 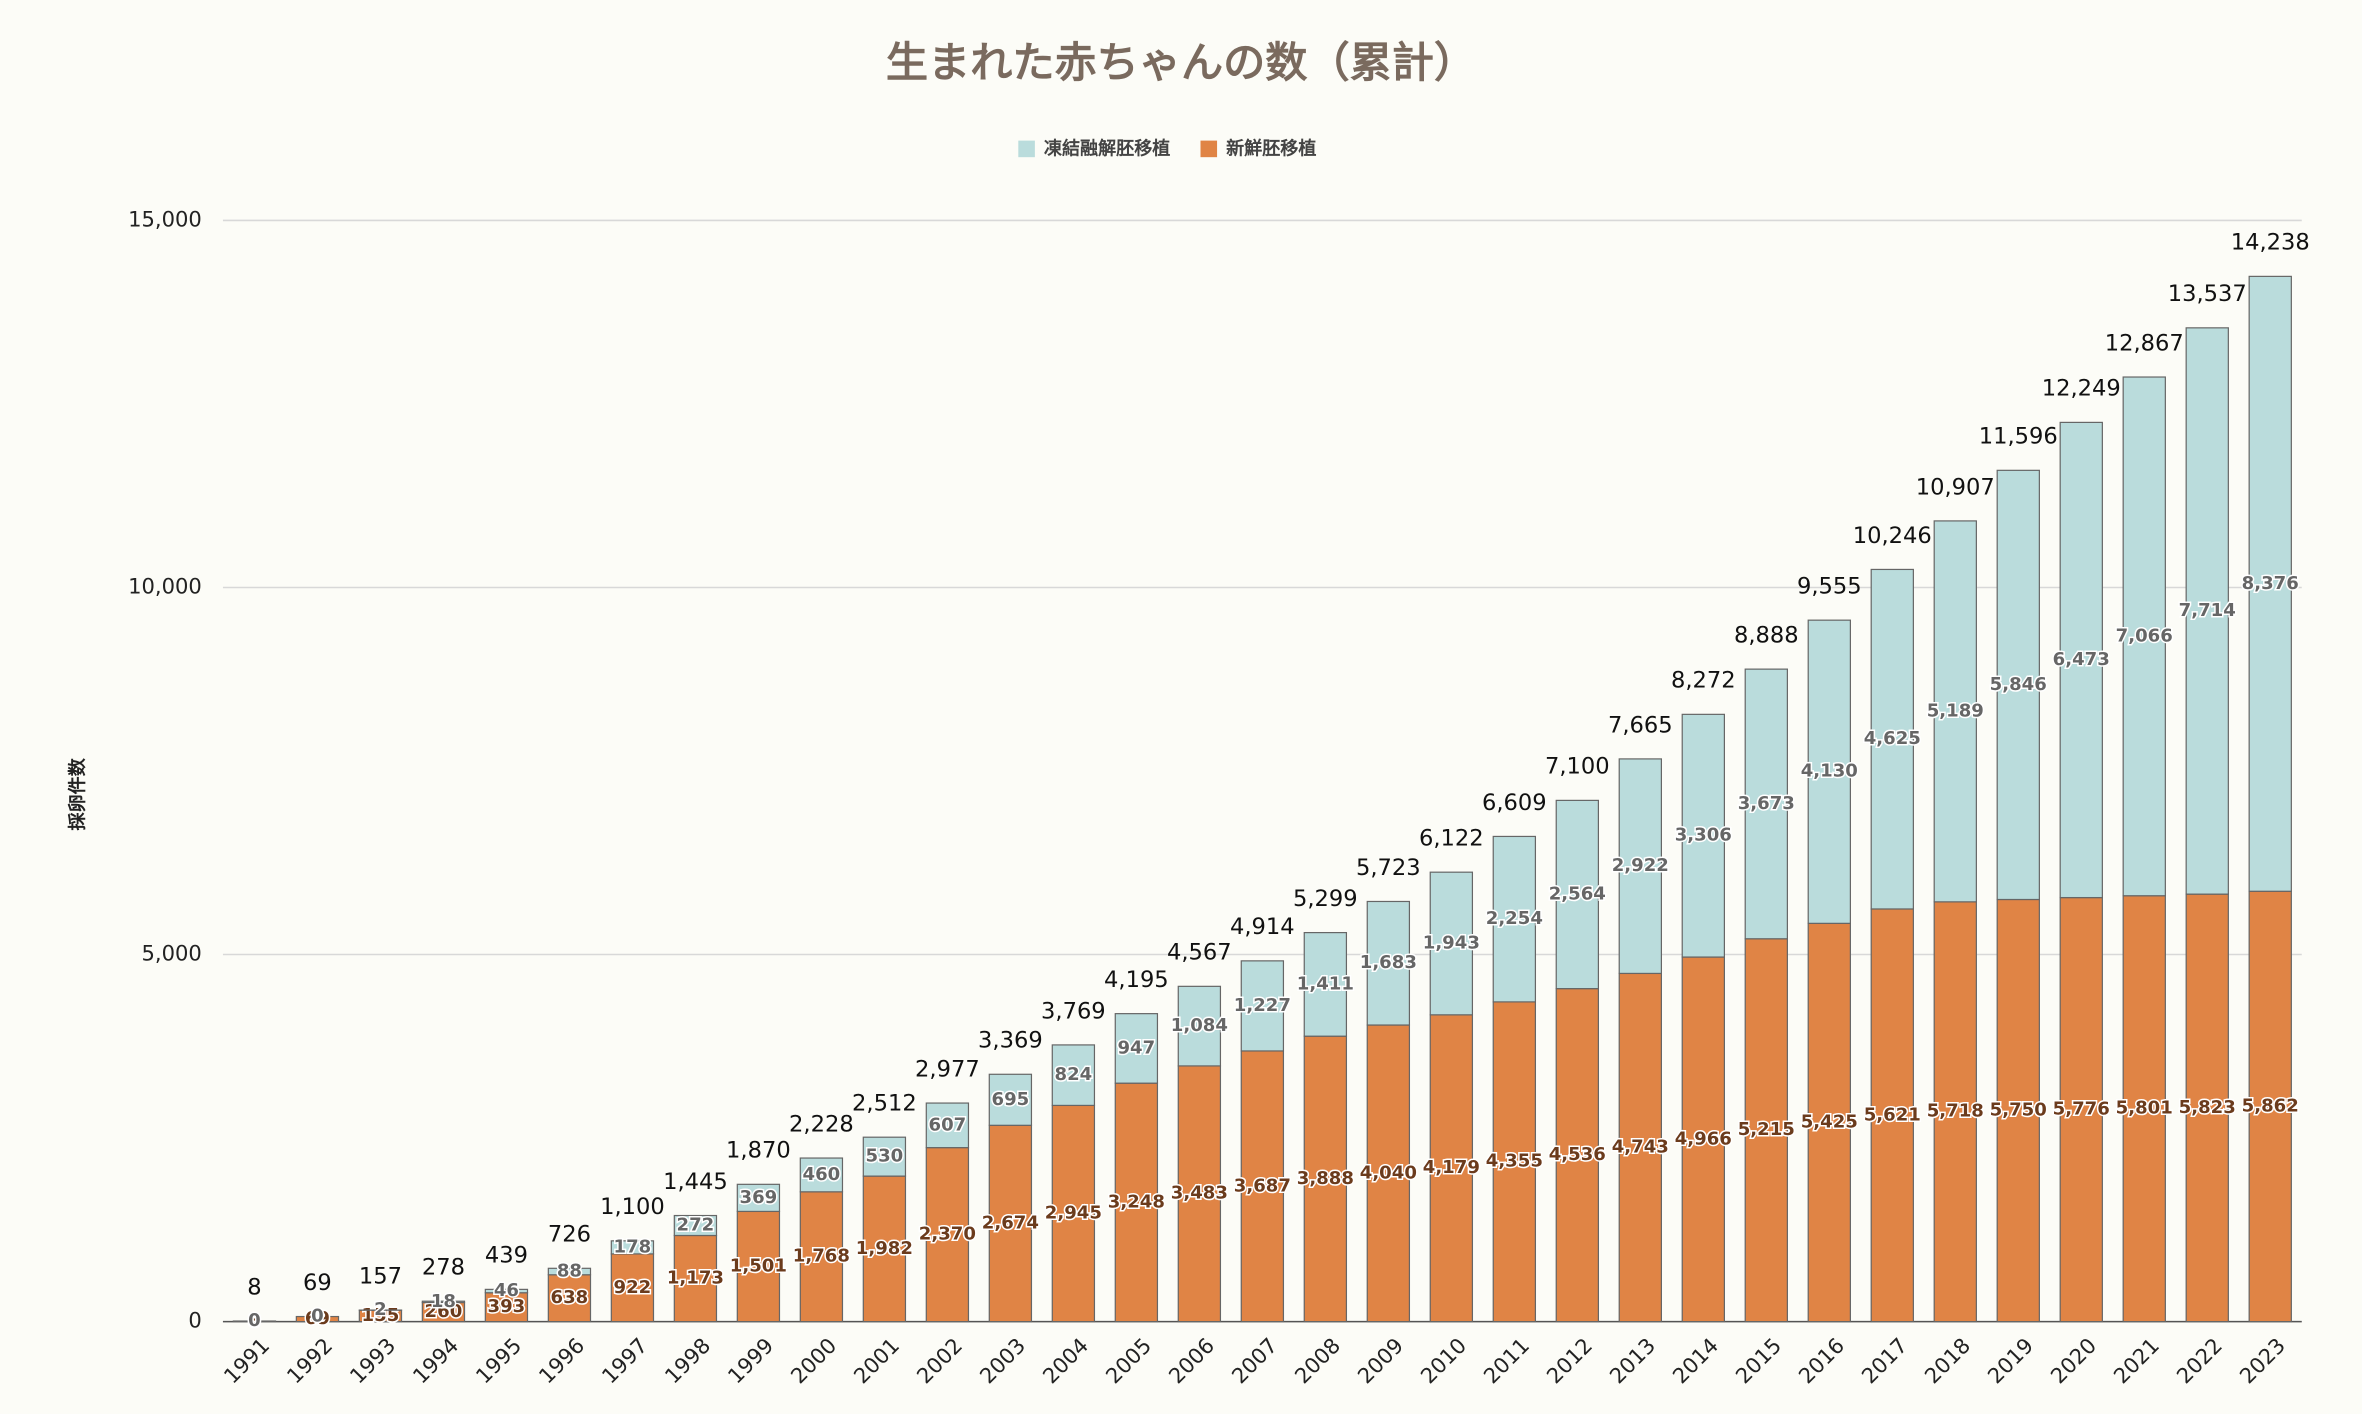 I want to click on total-label: 2,512, so click(x=884, y=1104).